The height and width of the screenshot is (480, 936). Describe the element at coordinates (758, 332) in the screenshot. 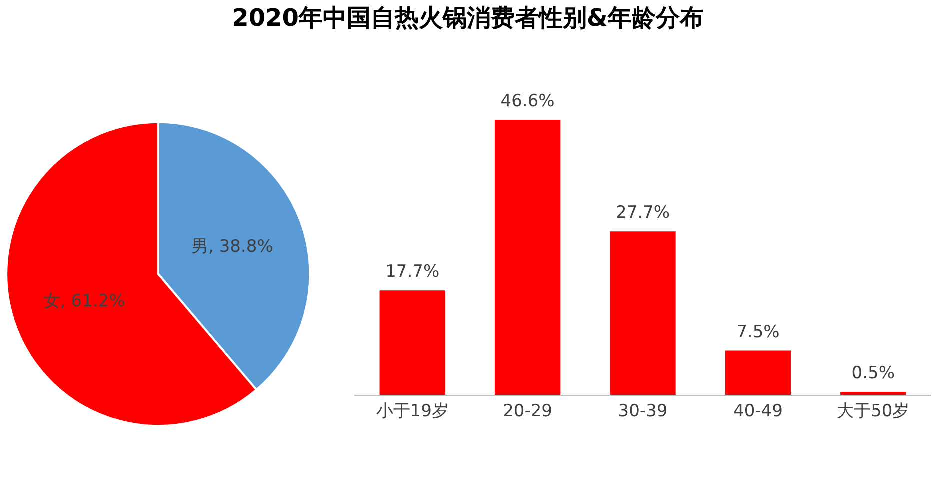

I see `data-label: 7.5%` at that location.